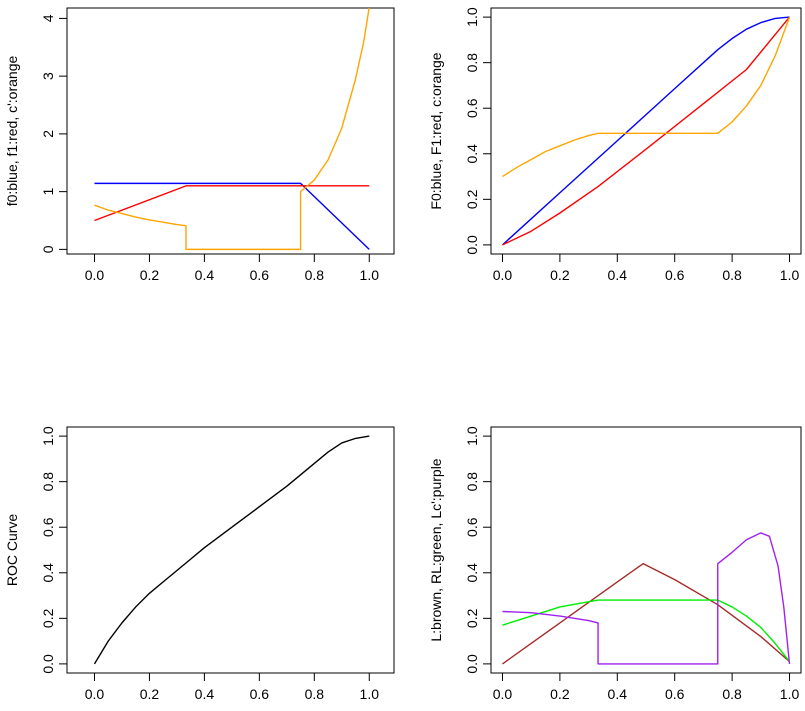  I want to click on panel-2-x-tick-label: 0.8, so click(732, 275).